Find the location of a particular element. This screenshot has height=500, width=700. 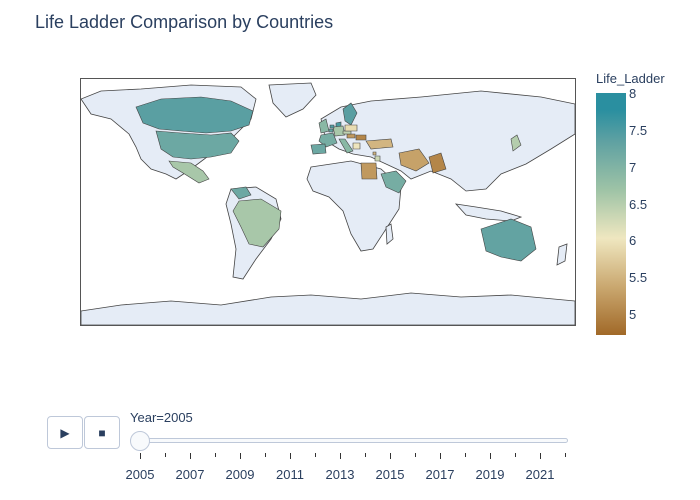

land-antarctica is located at coordinates (328, 308).